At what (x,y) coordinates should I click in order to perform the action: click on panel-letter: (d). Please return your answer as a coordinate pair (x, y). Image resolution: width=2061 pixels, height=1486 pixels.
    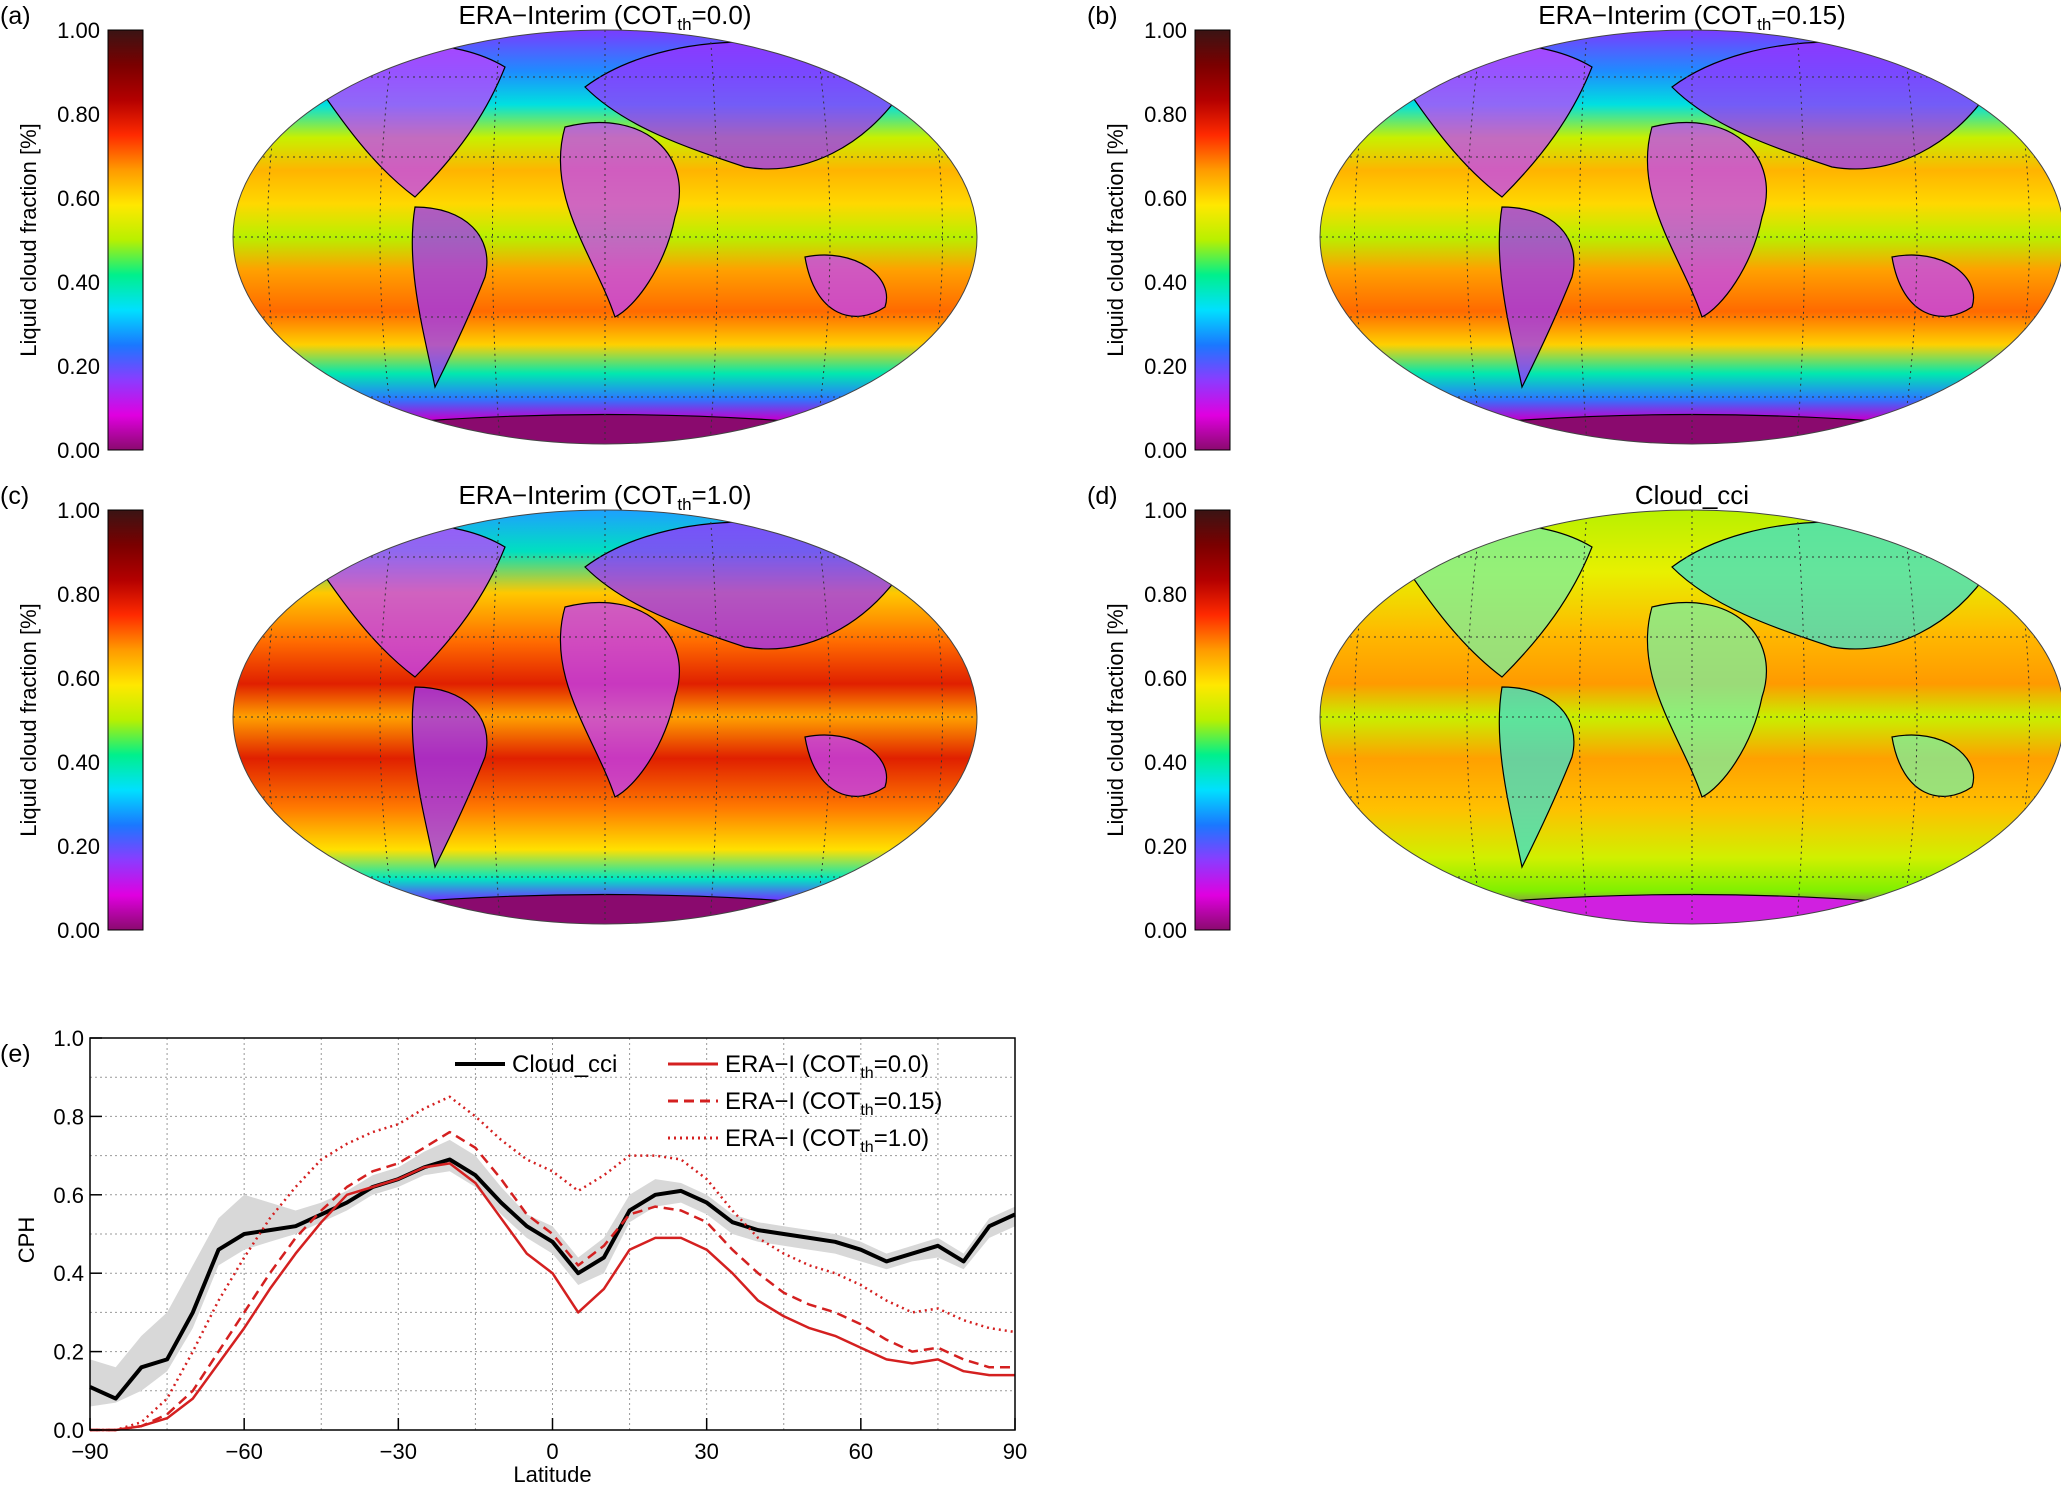
    Looking at the image, I should click on (1102, 496).